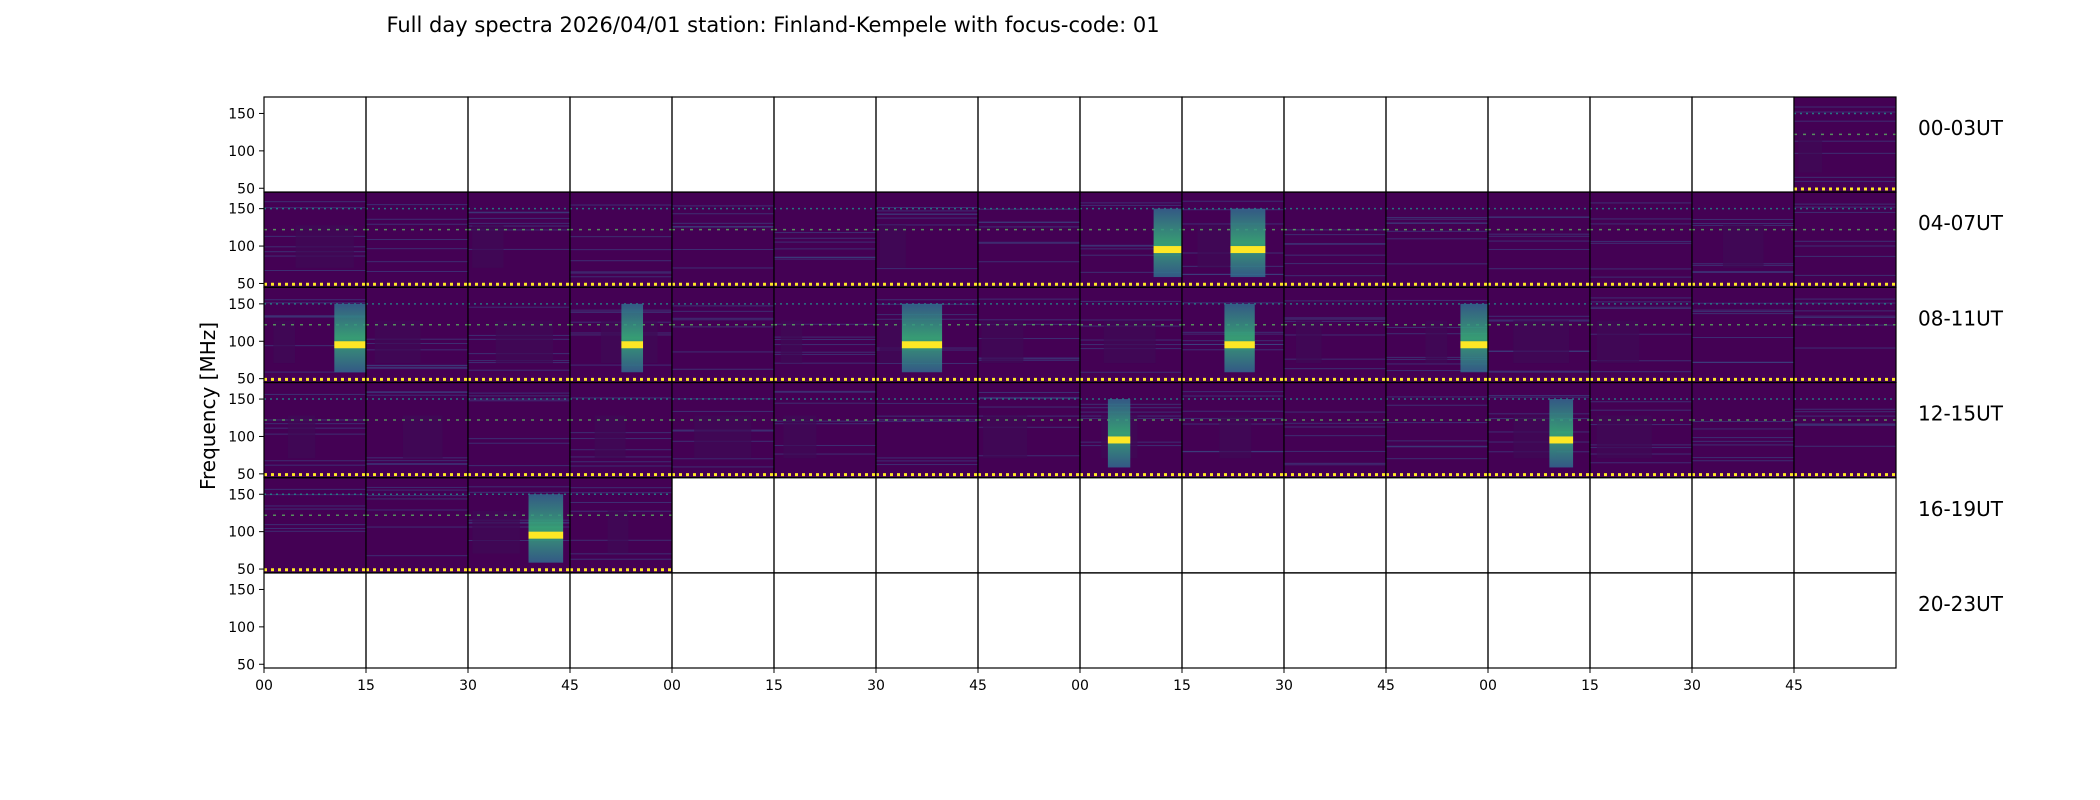  What do you see at coordinates (241, 247) in the screenshot?
I see `y-tick-label: 100` at bounding box center [241, 247].